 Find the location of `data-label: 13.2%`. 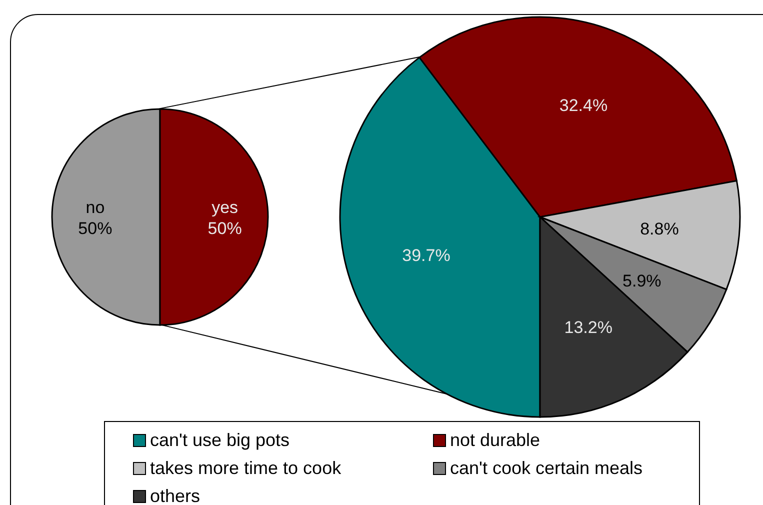

data-label: 13.2% is located at coordinates (588, 327).